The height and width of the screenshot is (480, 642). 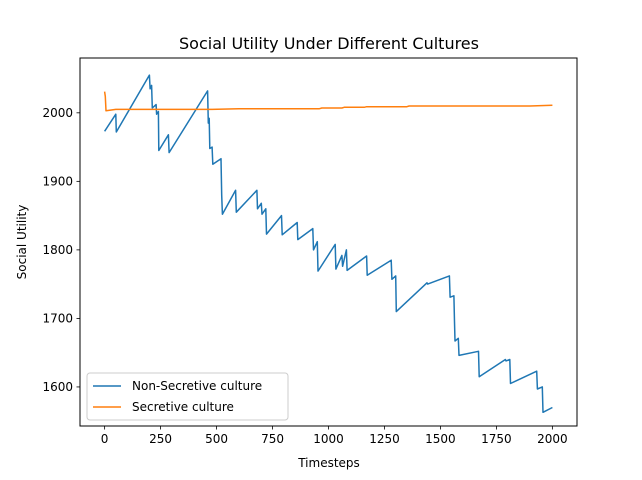 I want to click on y-axis-ticks: 1600 1700 1800 1900 2000, so click(x=61, y=250).